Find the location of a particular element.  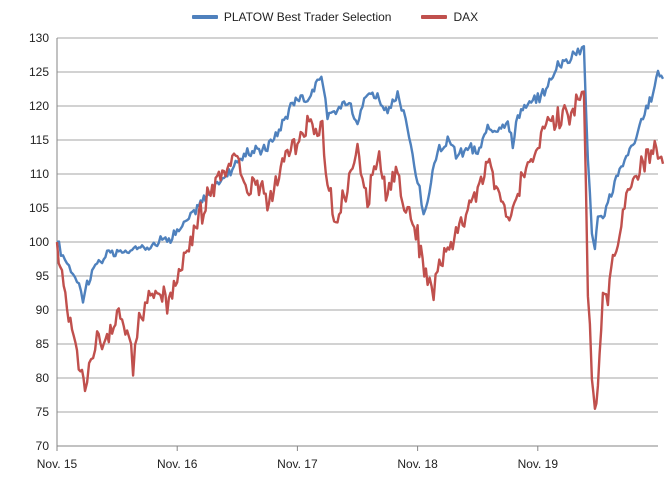

legend-swatch-platow is located at coordinates (204, 17).